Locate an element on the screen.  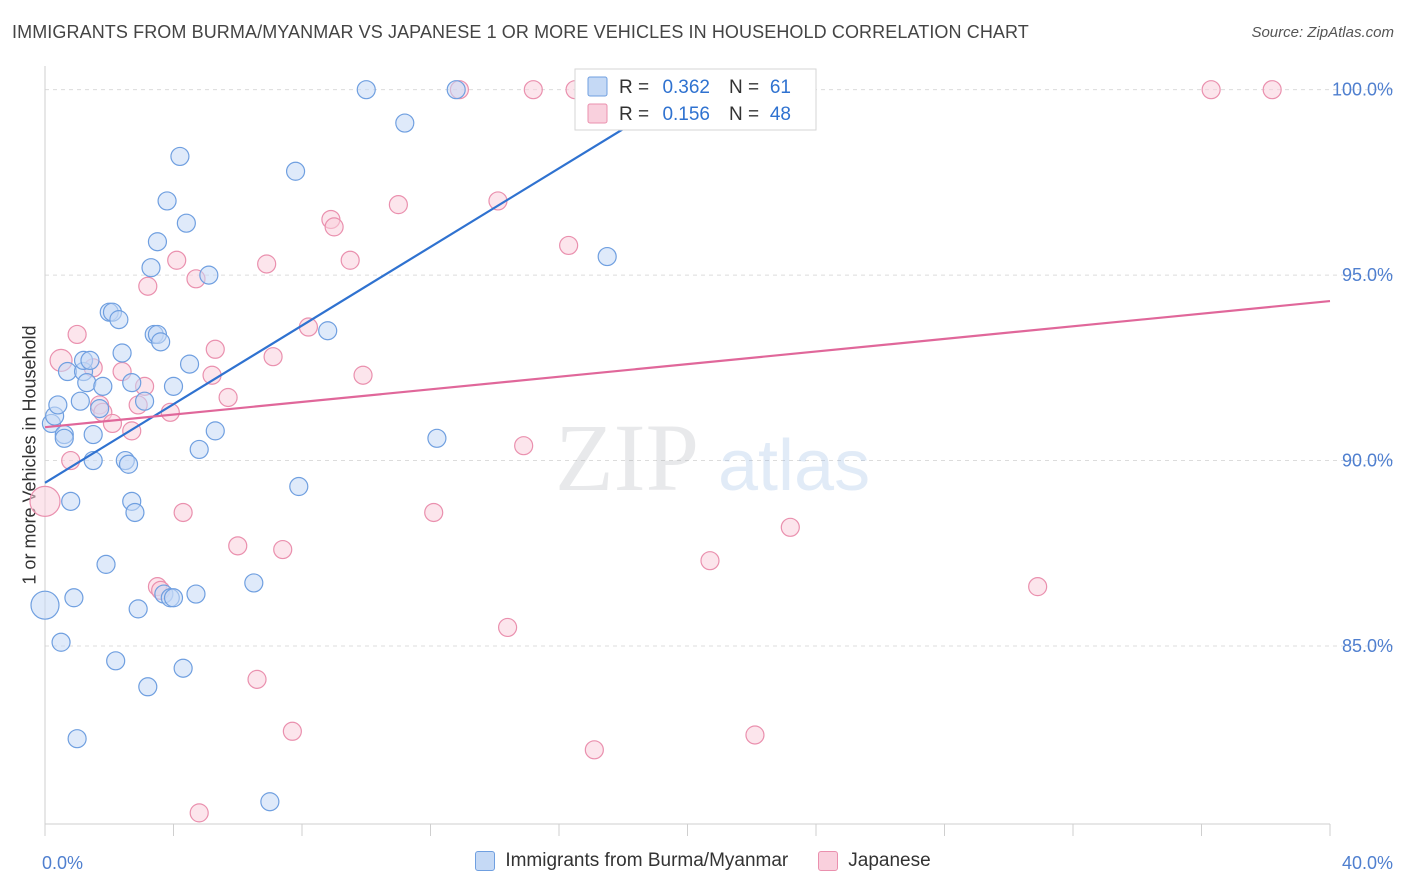
legend: Immigrants from Burma/Myanmar Japanese is located at coordinates (703, 861).